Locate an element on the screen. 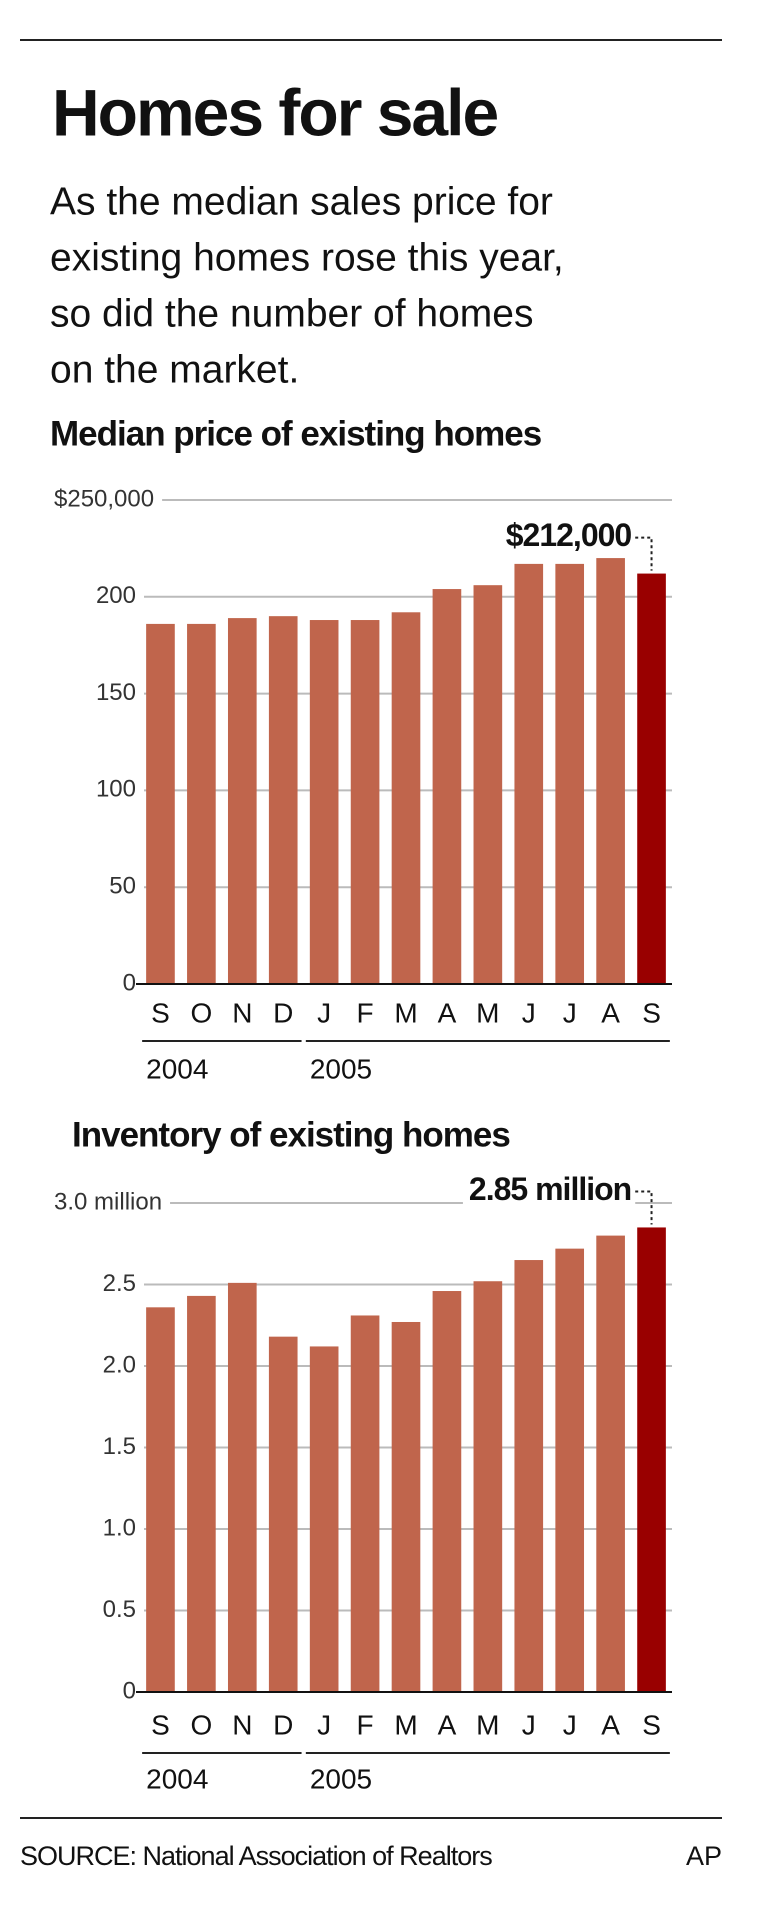  chart-title: Inventory of existing homes is located at coordinates (291, 1134).